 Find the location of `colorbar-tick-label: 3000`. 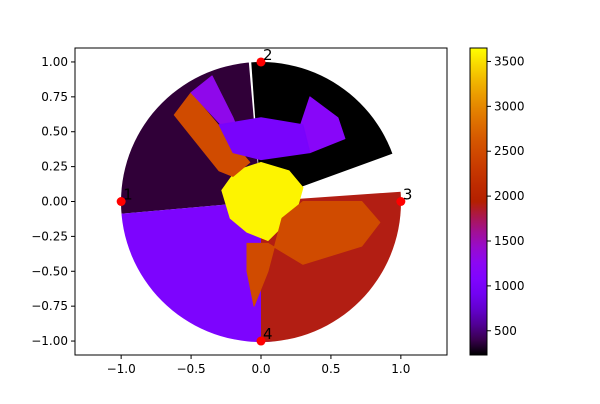

colorbar-tick-label: 3000 is located at coordinates (509, 106).